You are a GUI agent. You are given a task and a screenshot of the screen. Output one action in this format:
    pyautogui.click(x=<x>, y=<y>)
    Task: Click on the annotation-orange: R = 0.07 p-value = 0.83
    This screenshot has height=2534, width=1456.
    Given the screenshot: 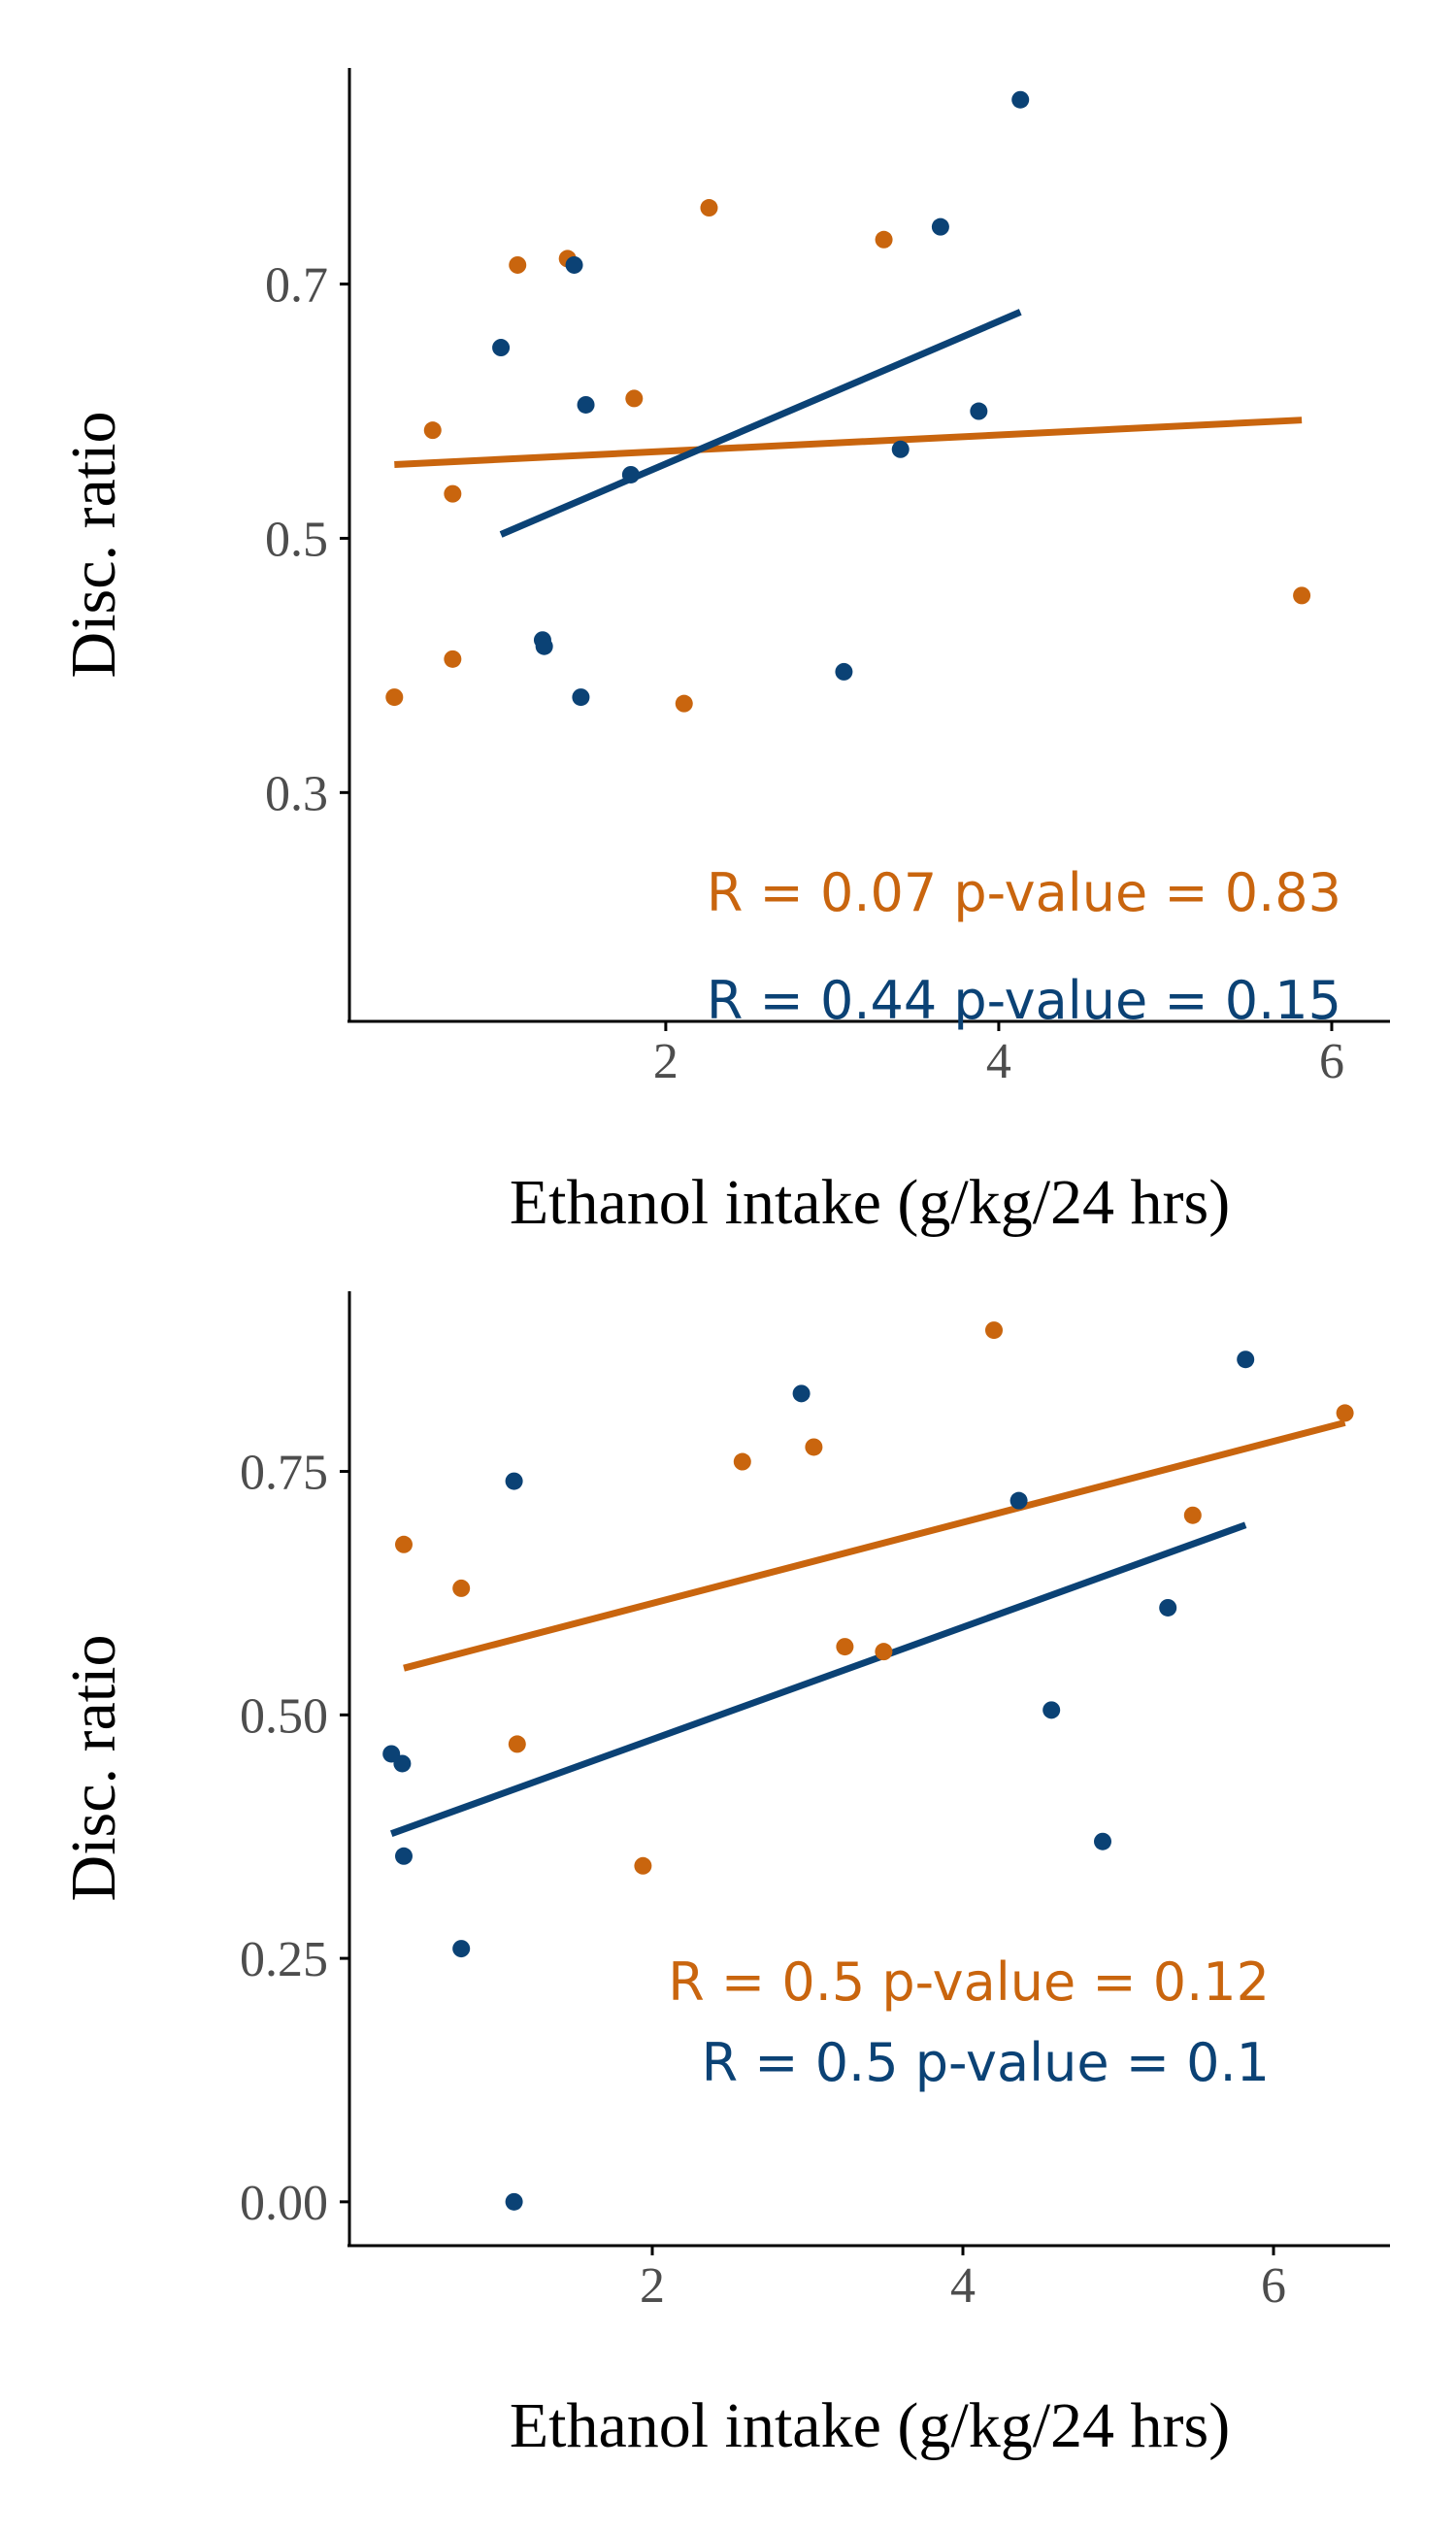 What is the action you would take?
    pyautogui.click(x=1024, y=892)
    